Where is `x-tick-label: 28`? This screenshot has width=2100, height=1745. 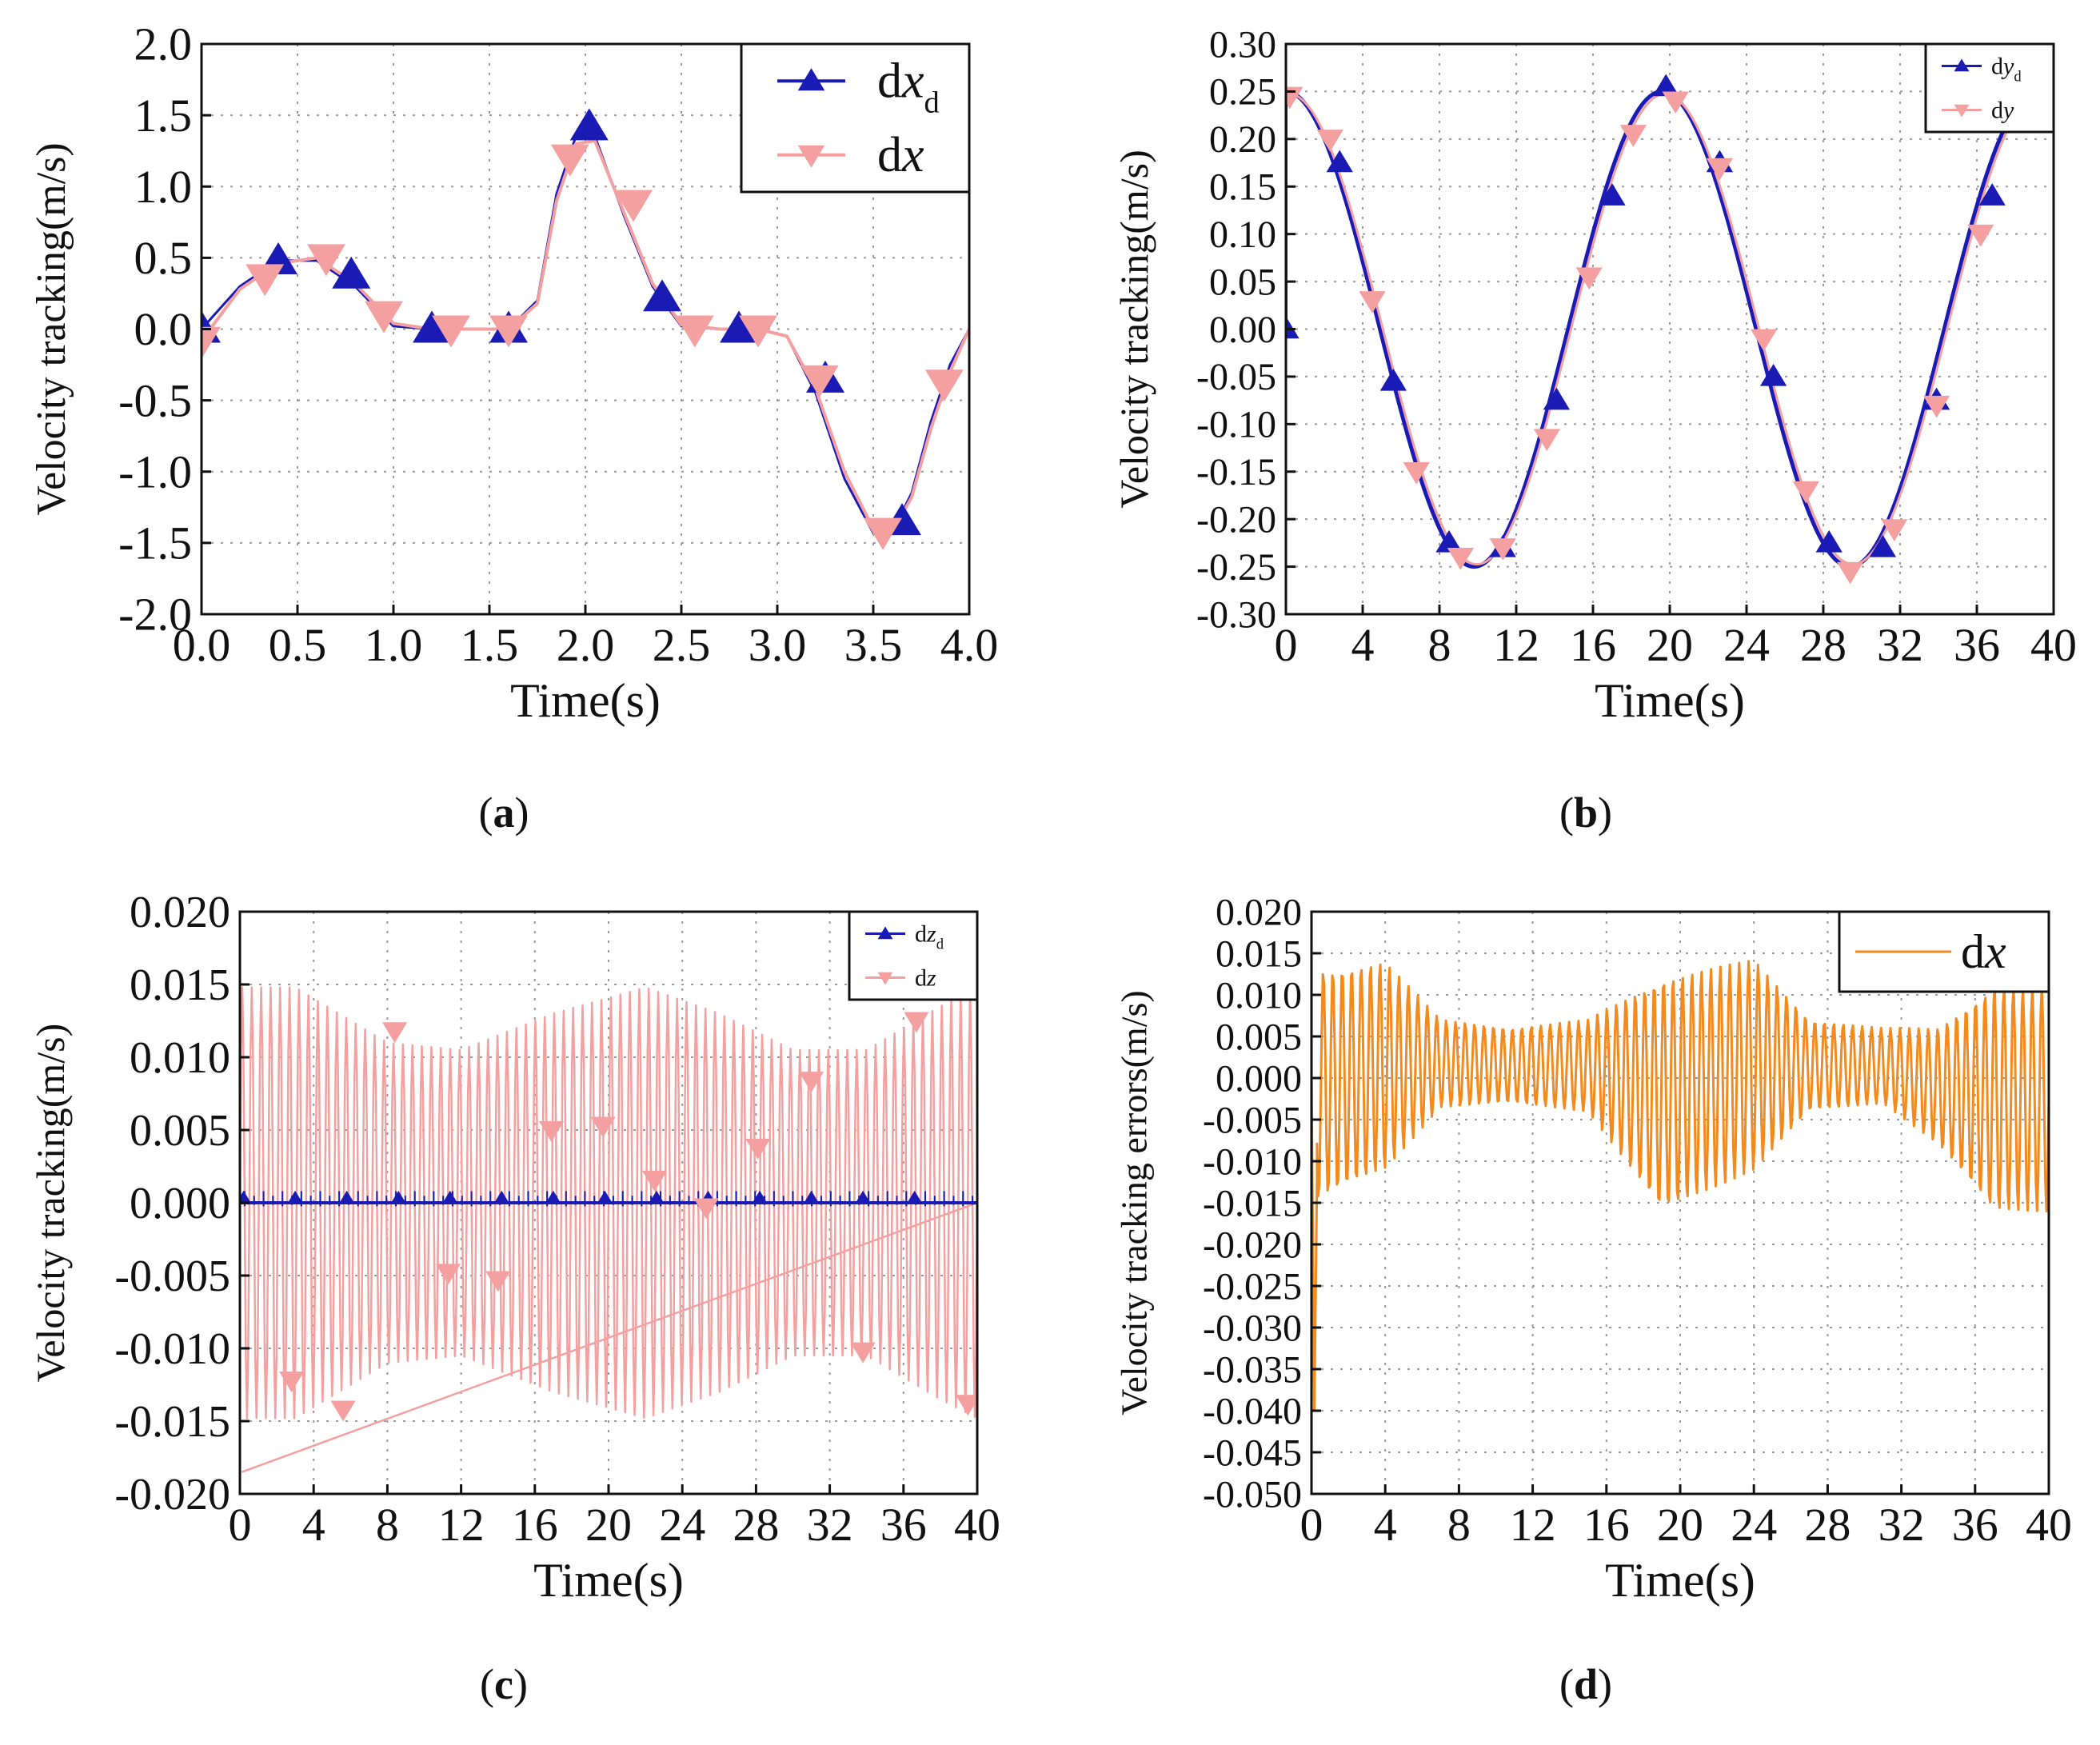 x-tick-label: 28 is located at coordinates (1823, 645).